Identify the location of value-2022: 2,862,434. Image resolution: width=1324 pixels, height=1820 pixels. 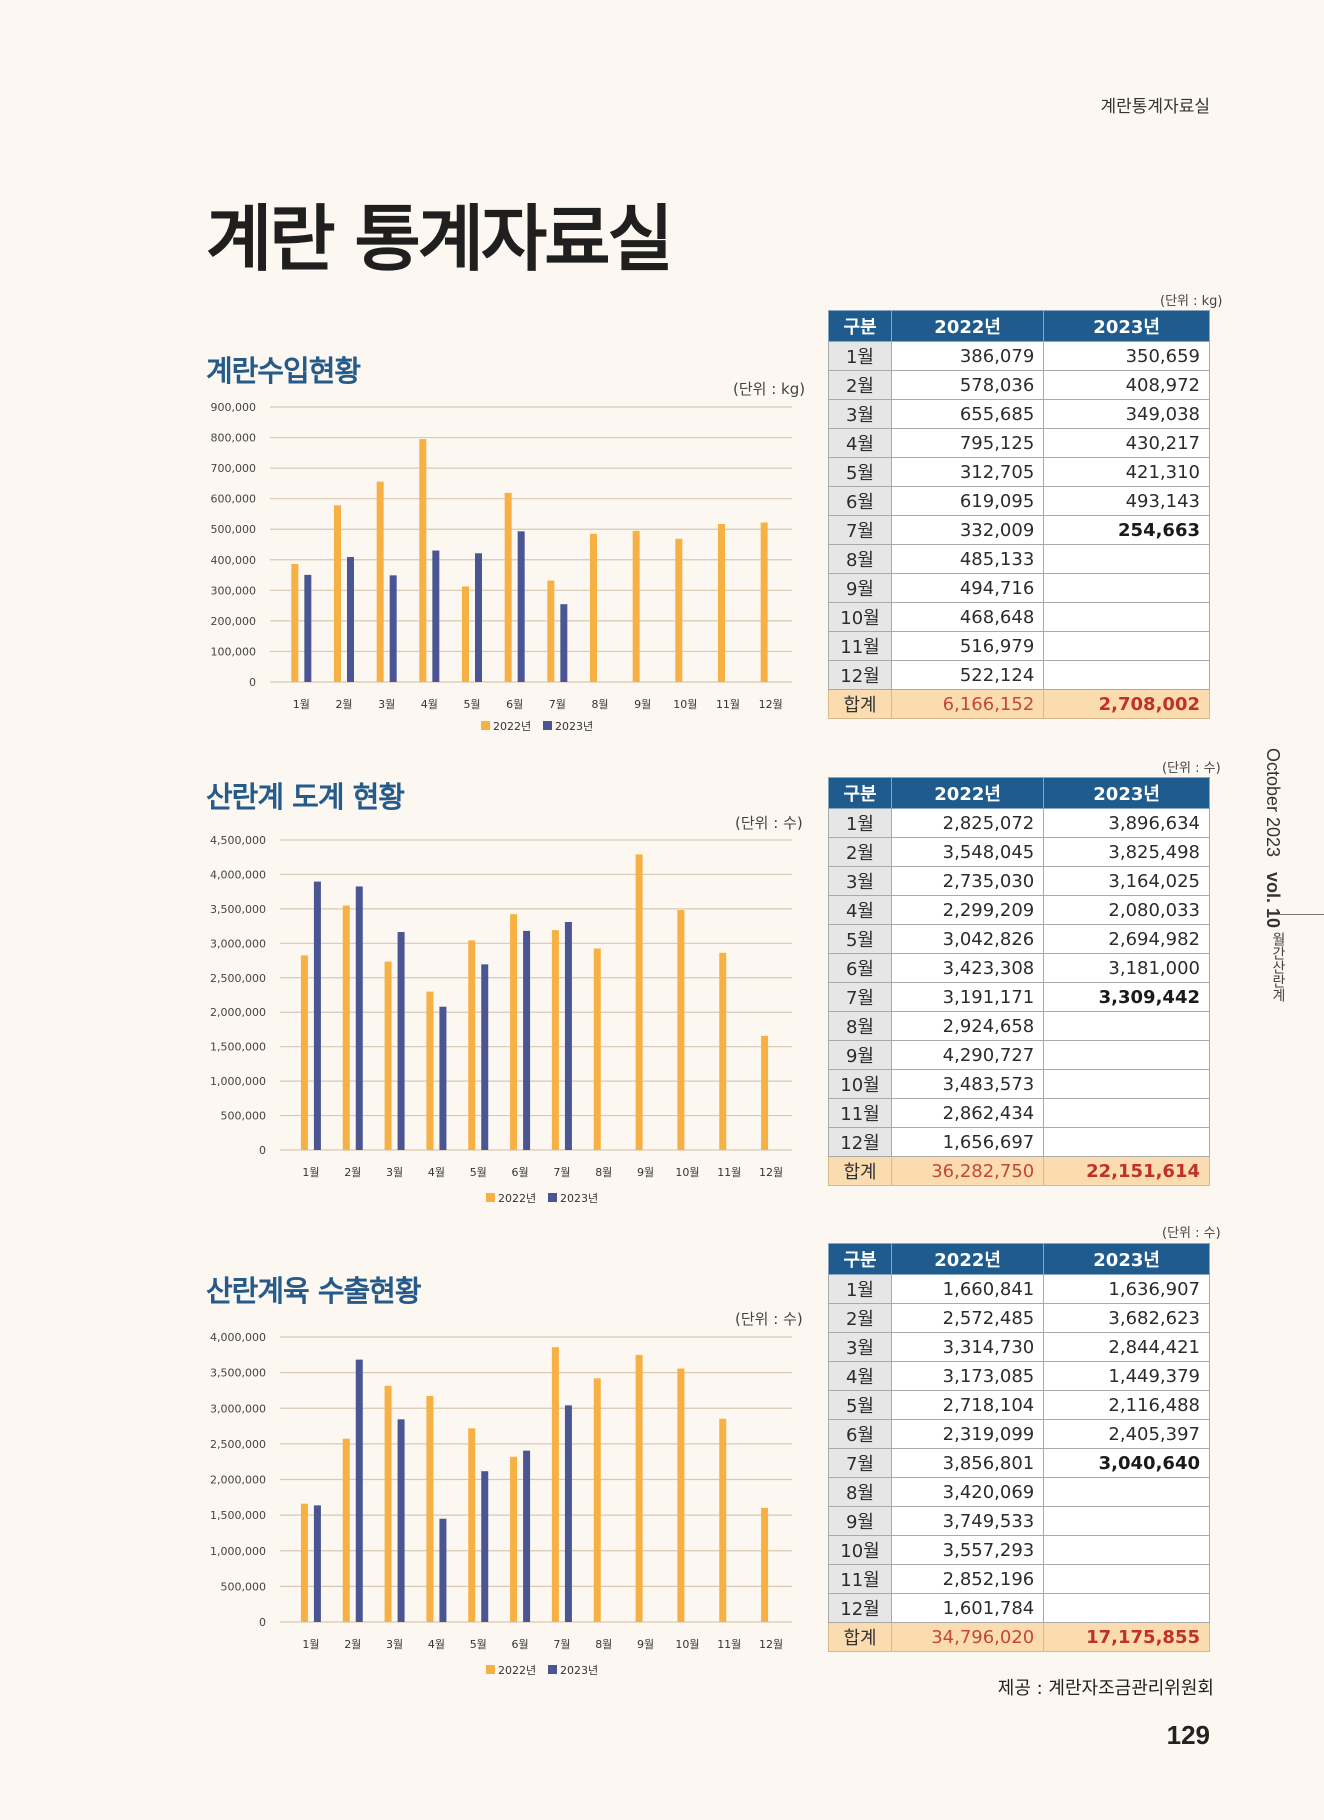
(967, 1113).